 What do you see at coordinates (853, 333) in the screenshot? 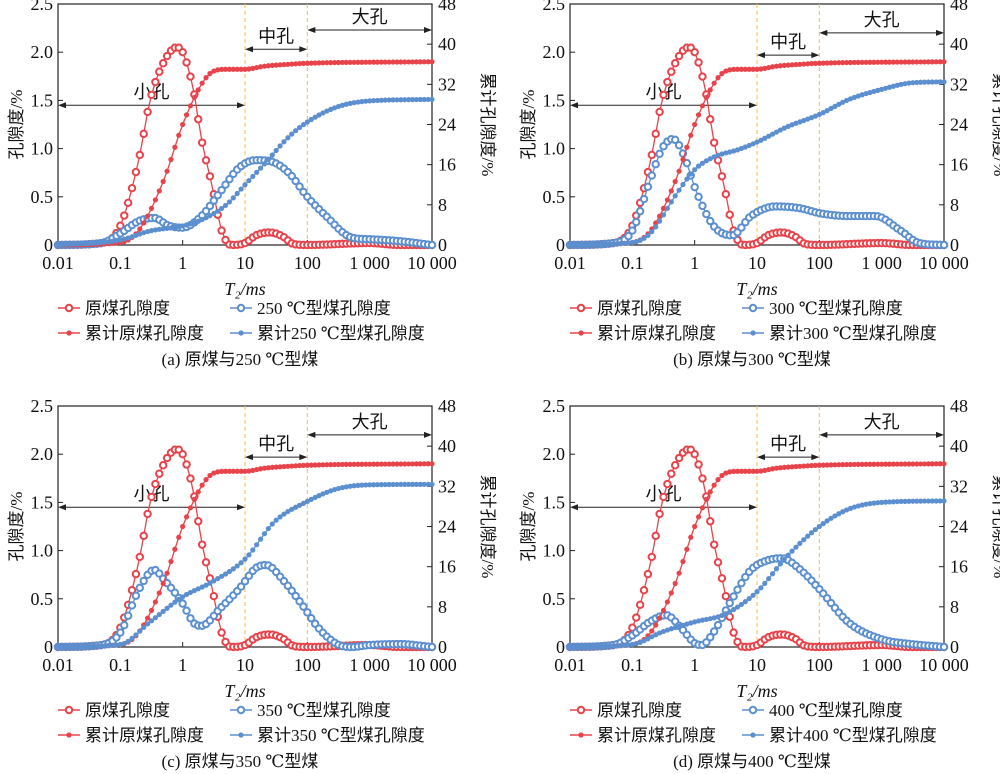
I see `legend-label: 累计300 ℃型煤孔隙度` at bounding box center [853, 333].